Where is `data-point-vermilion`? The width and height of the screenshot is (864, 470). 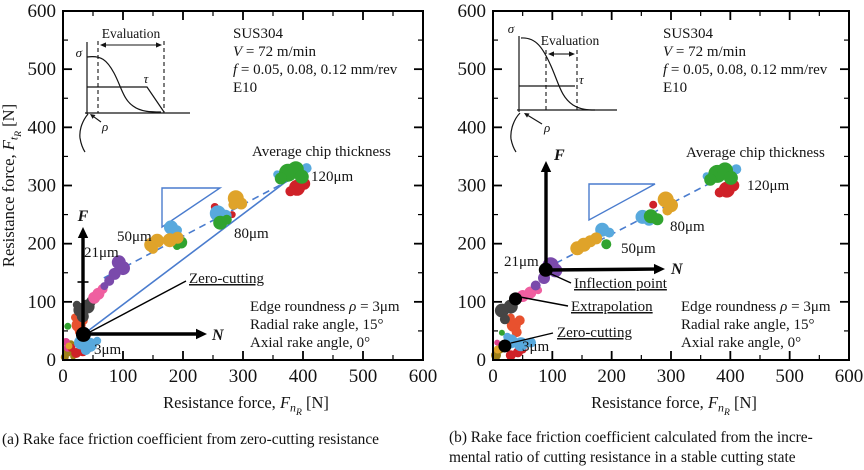
data-point-vermilion is located at coordinates (516, 332).